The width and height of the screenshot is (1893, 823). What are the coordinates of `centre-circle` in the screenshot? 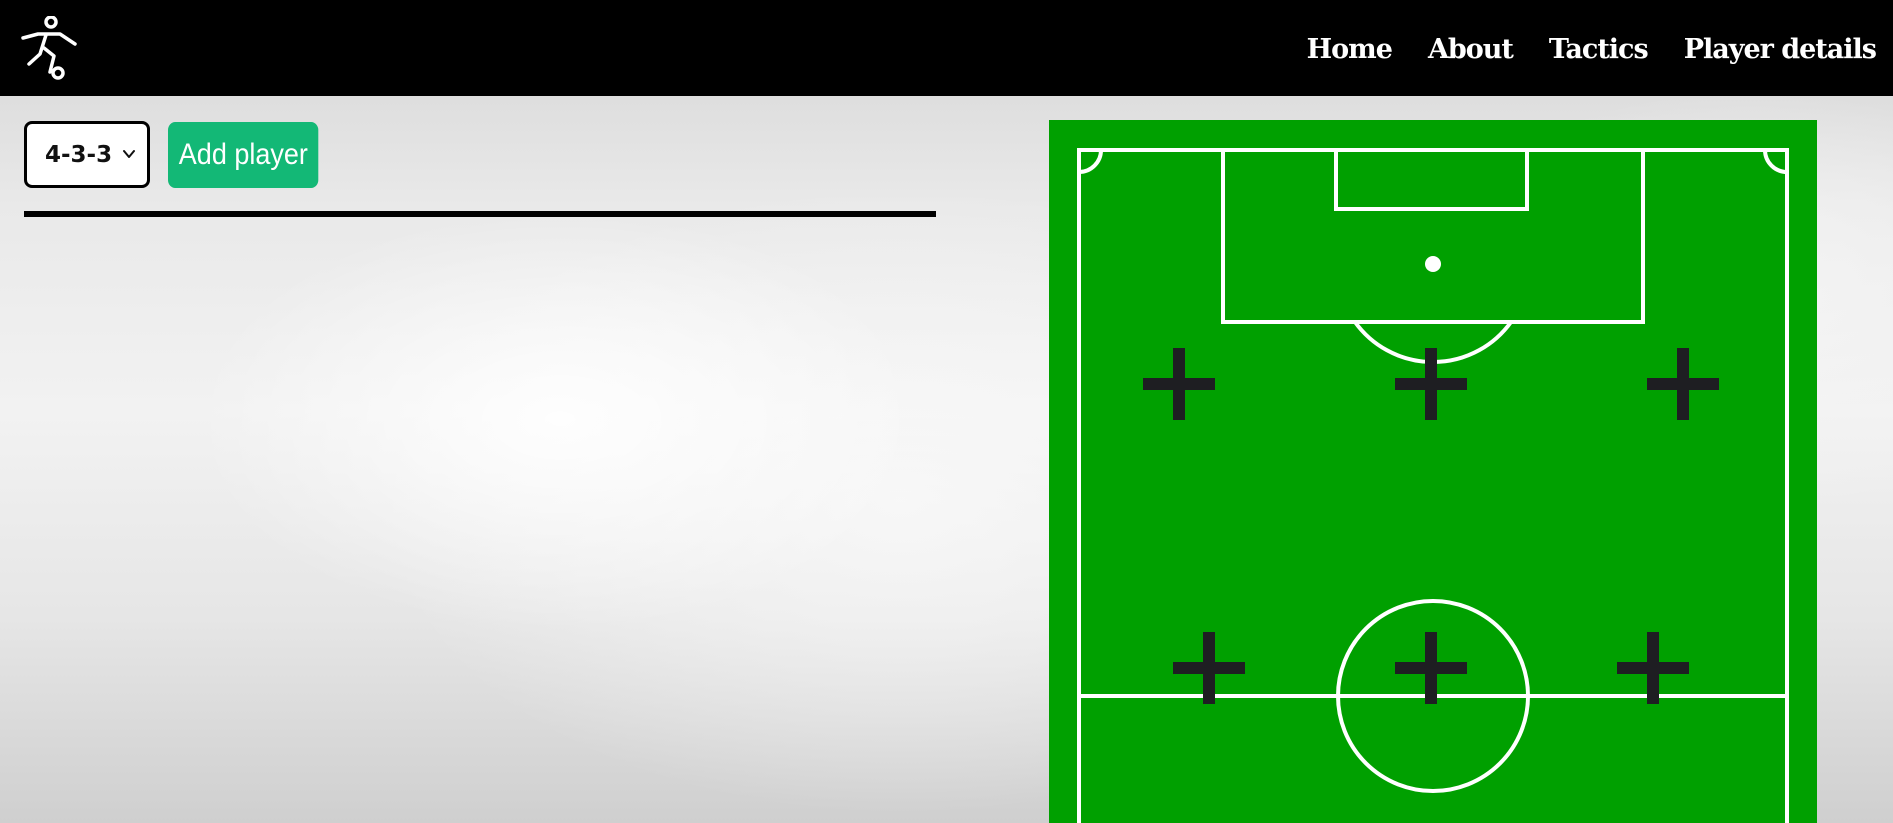 It's located at (1433, 696).